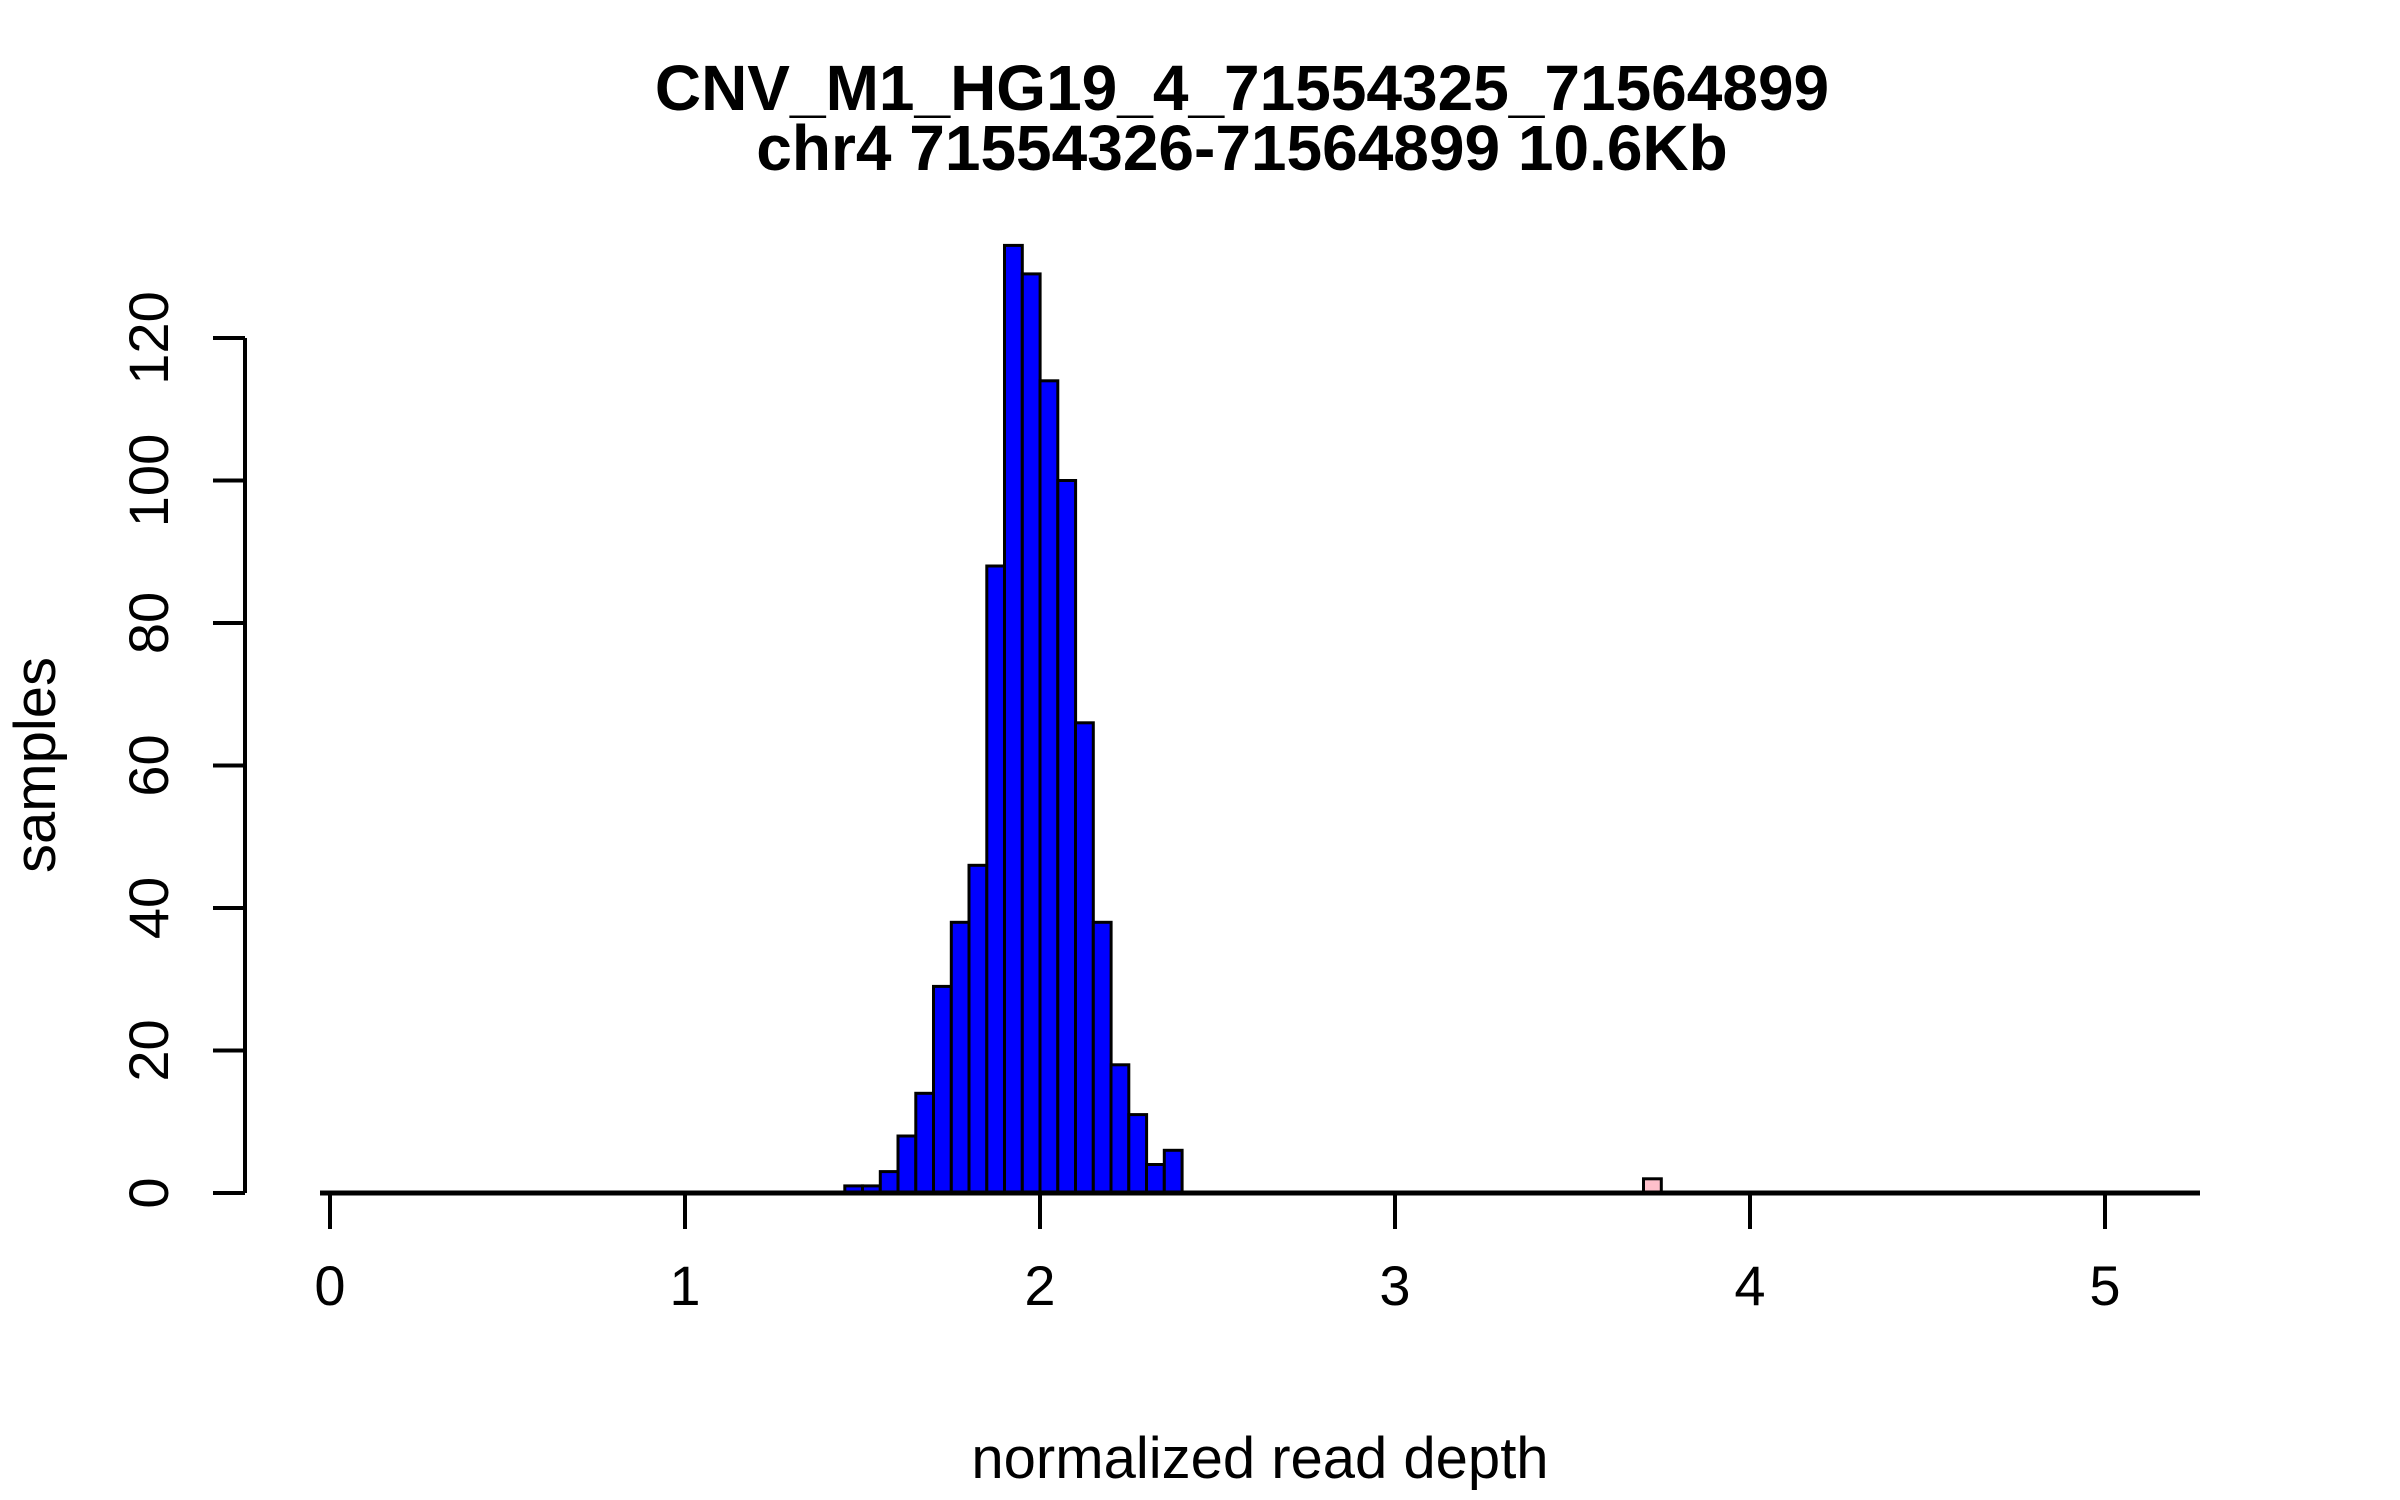 The image size is (2400, 1500). Describe the element at coordinates (148, 908) in the screenshot. I see `y-tick-label: 40` at that location.